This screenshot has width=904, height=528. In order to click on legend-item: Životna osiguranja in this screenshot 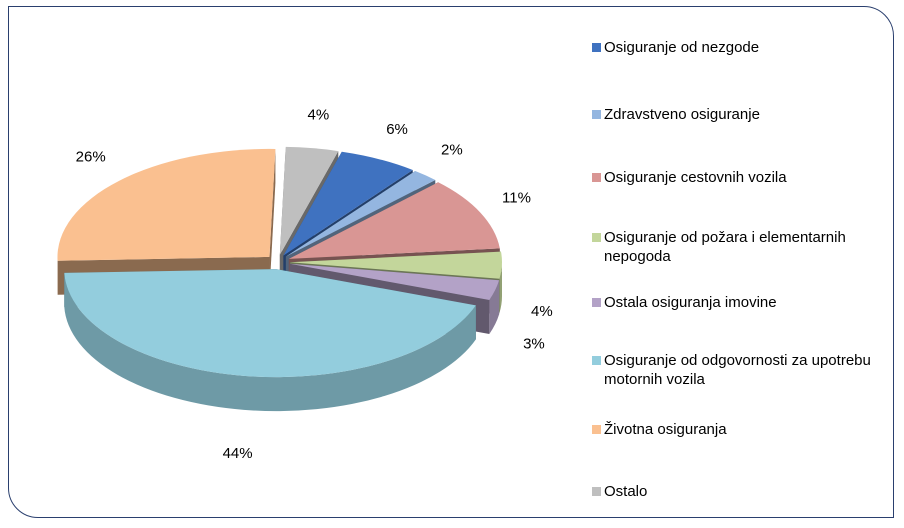, I will do `click(732, 429)`.